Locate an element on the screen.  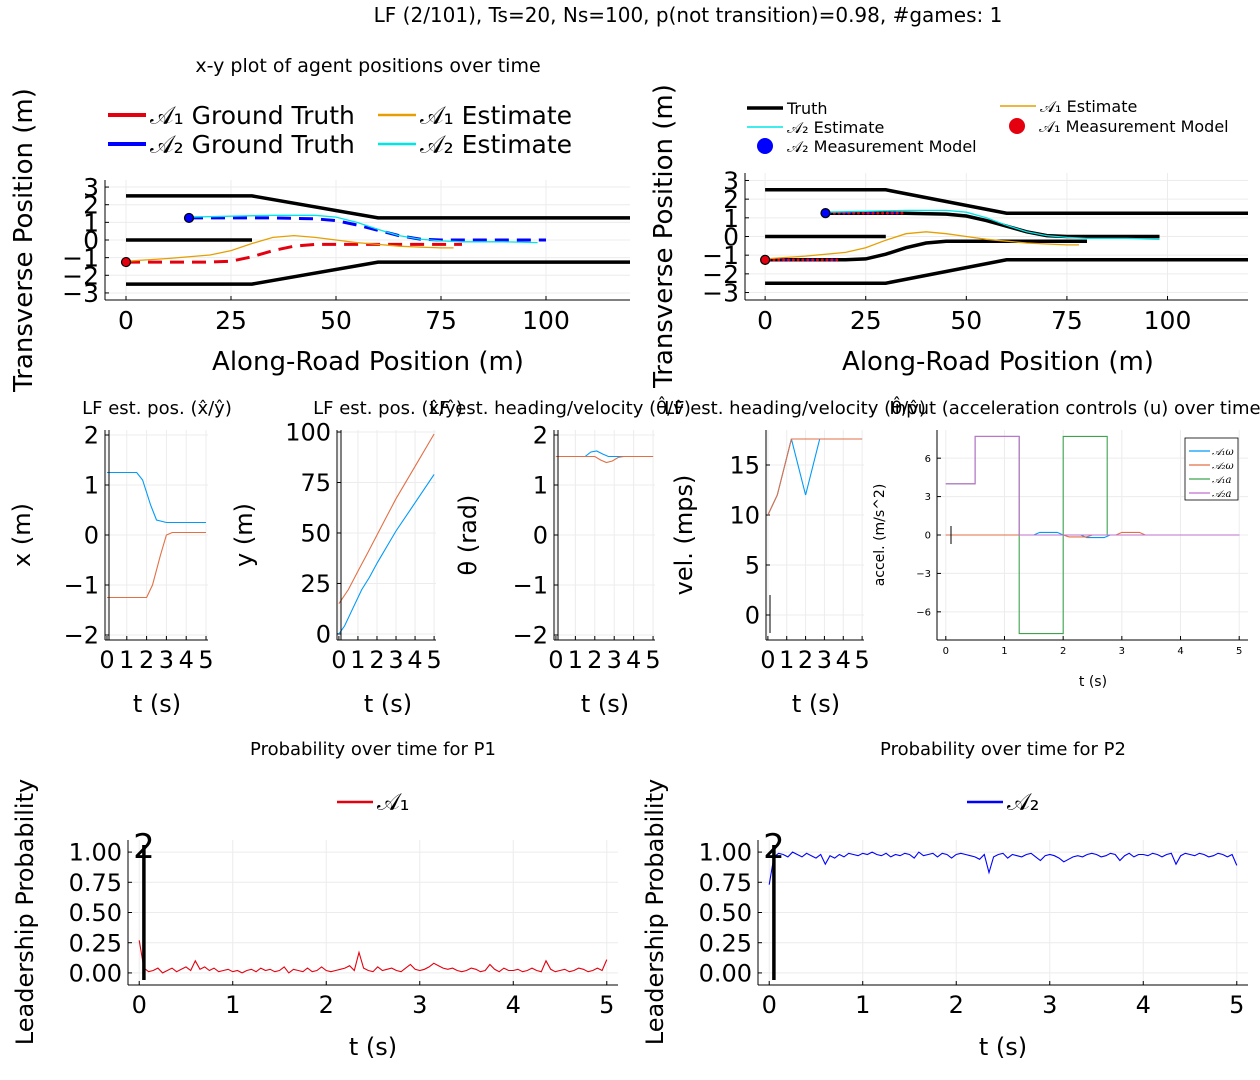
y-tick-label: 0.75 is located at coordinates (725, 883).